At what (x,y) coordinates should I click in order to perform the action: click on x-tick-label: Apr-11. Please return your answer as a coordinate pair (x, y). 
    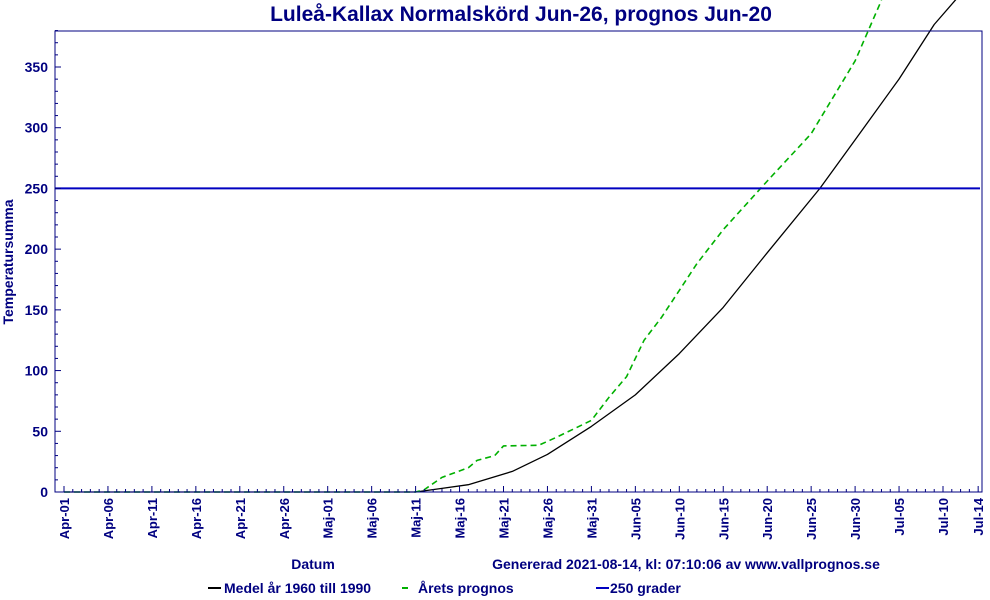
    Looking at the image, I should click on (152, 518).